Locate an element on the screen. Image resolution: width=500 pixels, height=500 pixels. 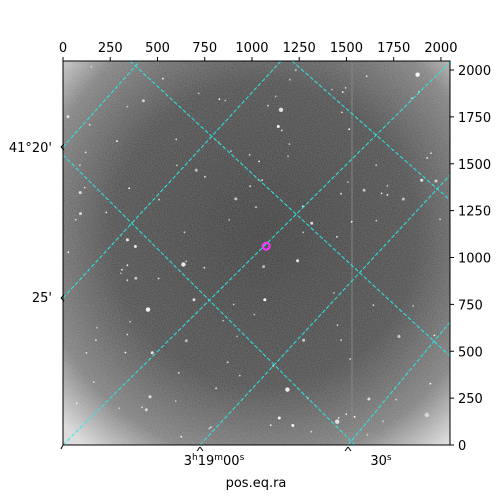
top-axis-tick-label: 750 is located at coordinates (204, 48).